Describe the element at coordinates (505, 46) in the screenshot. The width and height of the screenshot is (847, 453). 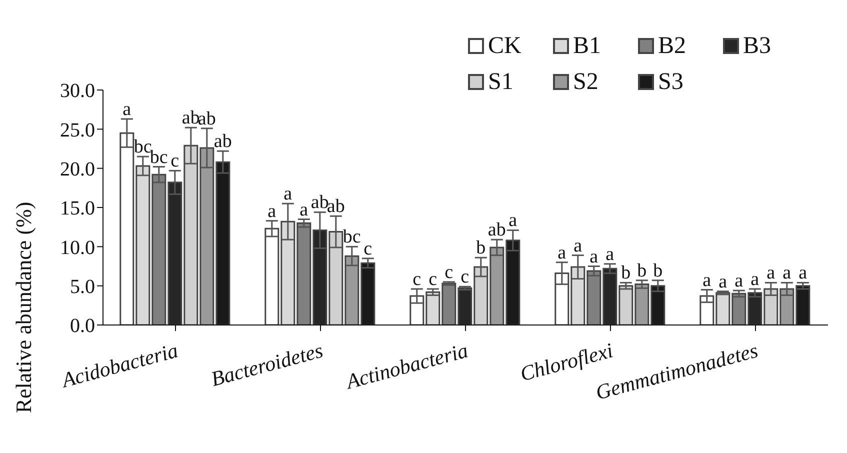
I see `legend-label: CK` at that location.